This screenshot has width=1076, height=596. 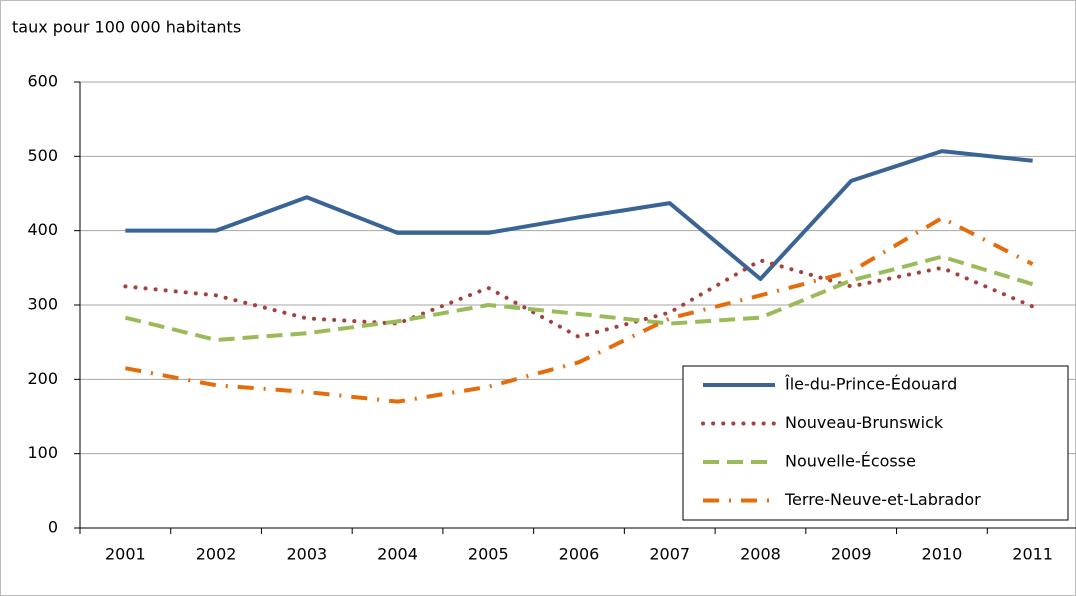 I want to click on legend-label: Nouvelle-Écosse, so click(x=850, y=461).